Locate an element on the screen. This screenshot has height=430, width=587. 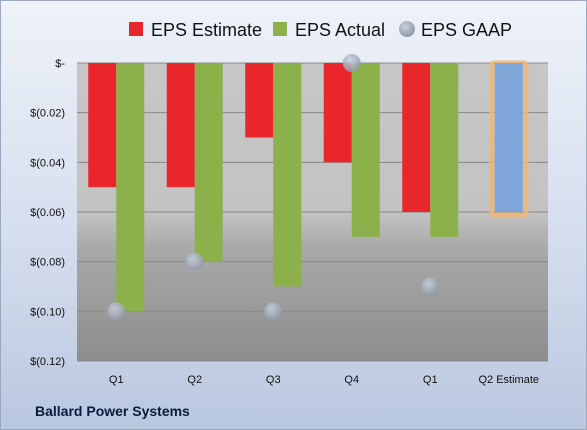
y-tick-label: $(0.06) is located at coordinates (47, 213).